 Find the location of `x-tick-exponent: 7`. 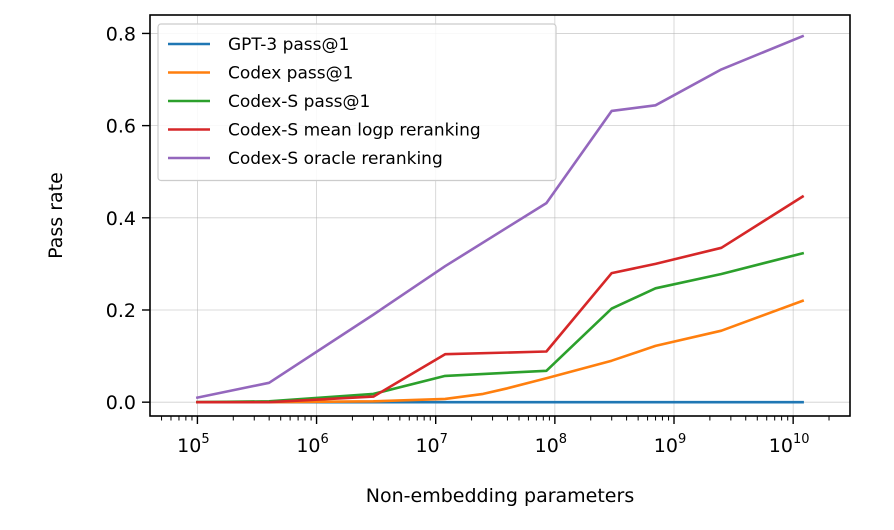

x-tick-exponent: 7 is located at coordinates (444, 439).